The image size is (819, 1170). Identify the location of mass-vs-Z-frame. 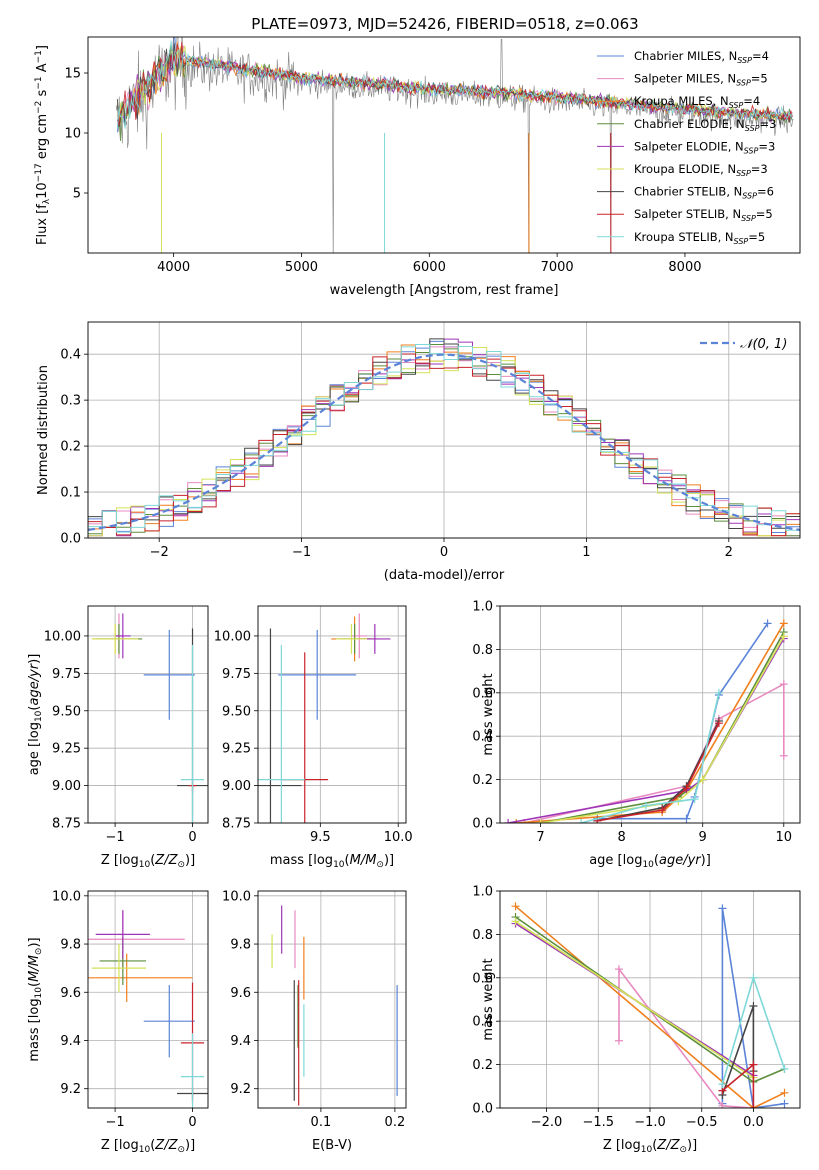
(148, 999).